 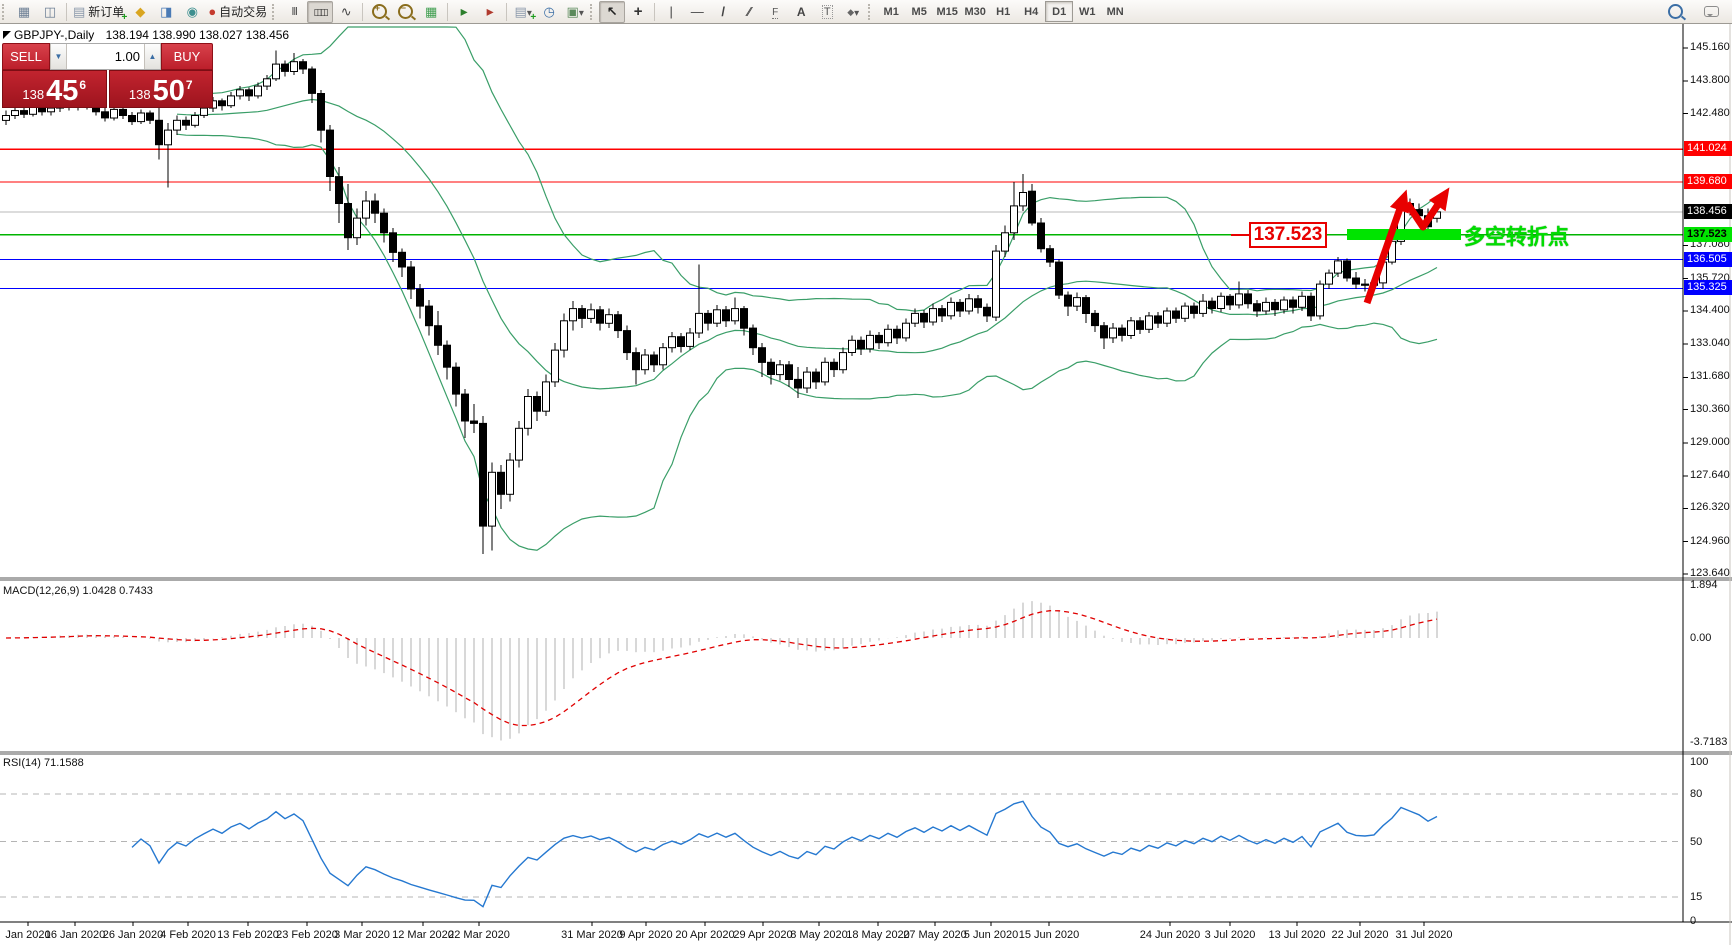 I want to click on autotrading-button: 自动交易, so click(x=237, y=12).